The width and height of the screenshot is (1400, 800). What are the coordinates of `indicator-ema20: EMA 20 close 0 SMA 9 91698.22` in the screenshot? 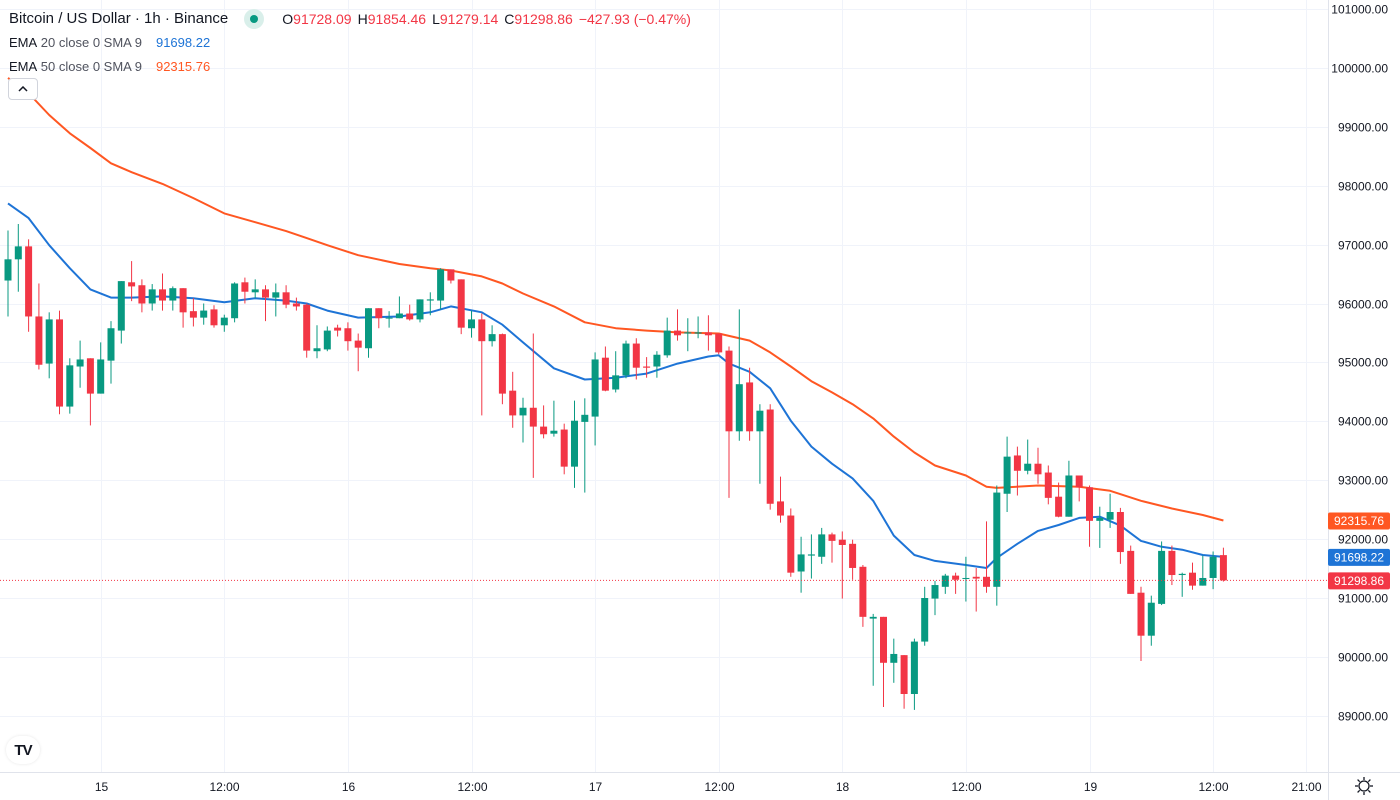 It's located at (350, 43).